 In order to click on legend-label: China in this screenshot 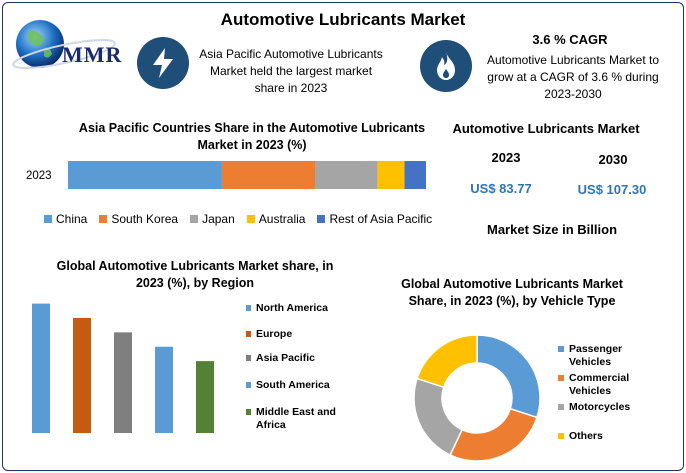, I will do `click(72, 219)`.